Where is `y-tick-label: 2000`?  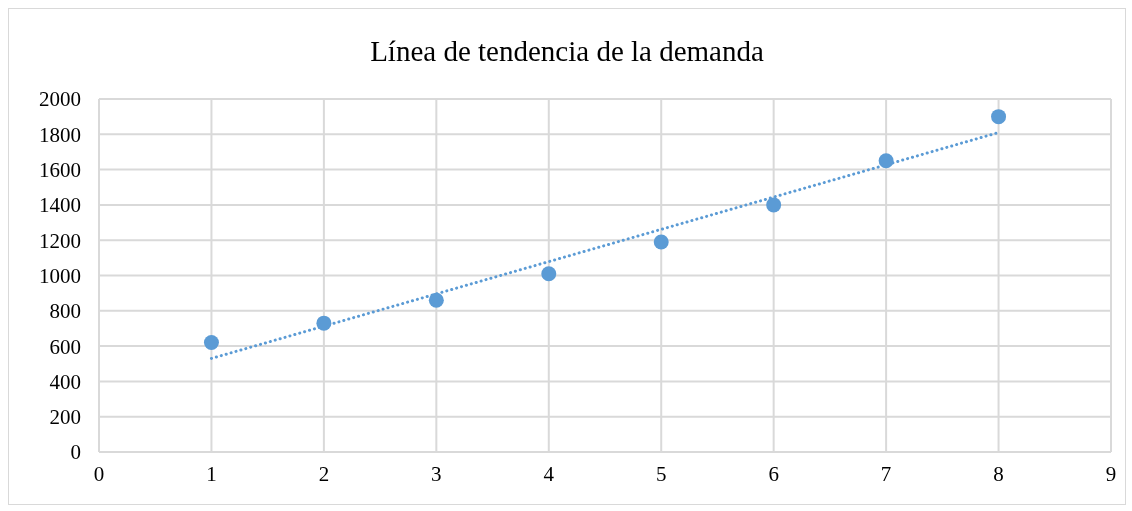
y-tick-label: 2000 is located at coordinates (60, 99).